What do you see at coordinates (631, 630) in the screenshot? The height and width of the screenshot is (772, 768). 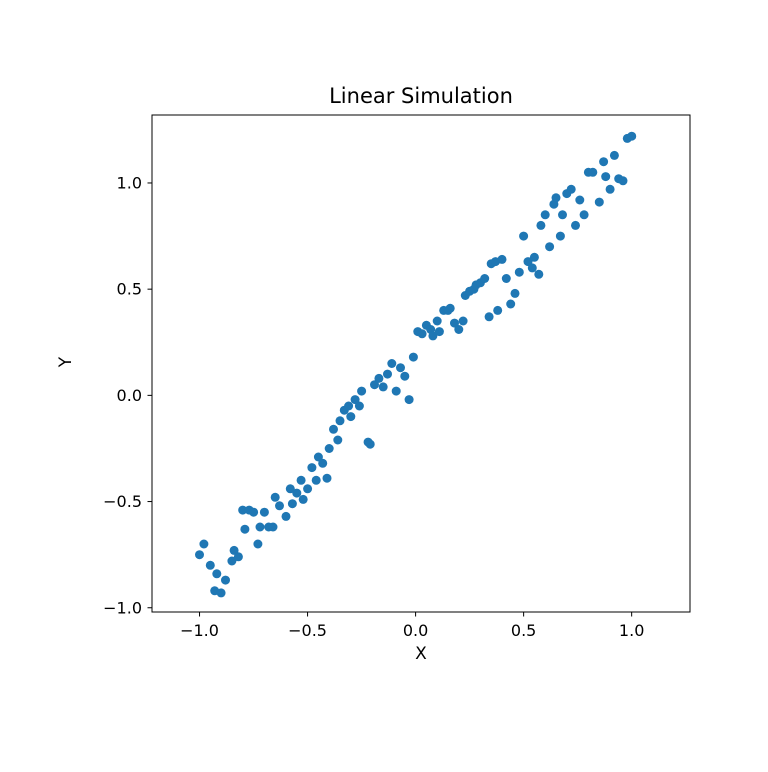 I see `x-tick-label: 1.0` at bounding box center [631, 630].